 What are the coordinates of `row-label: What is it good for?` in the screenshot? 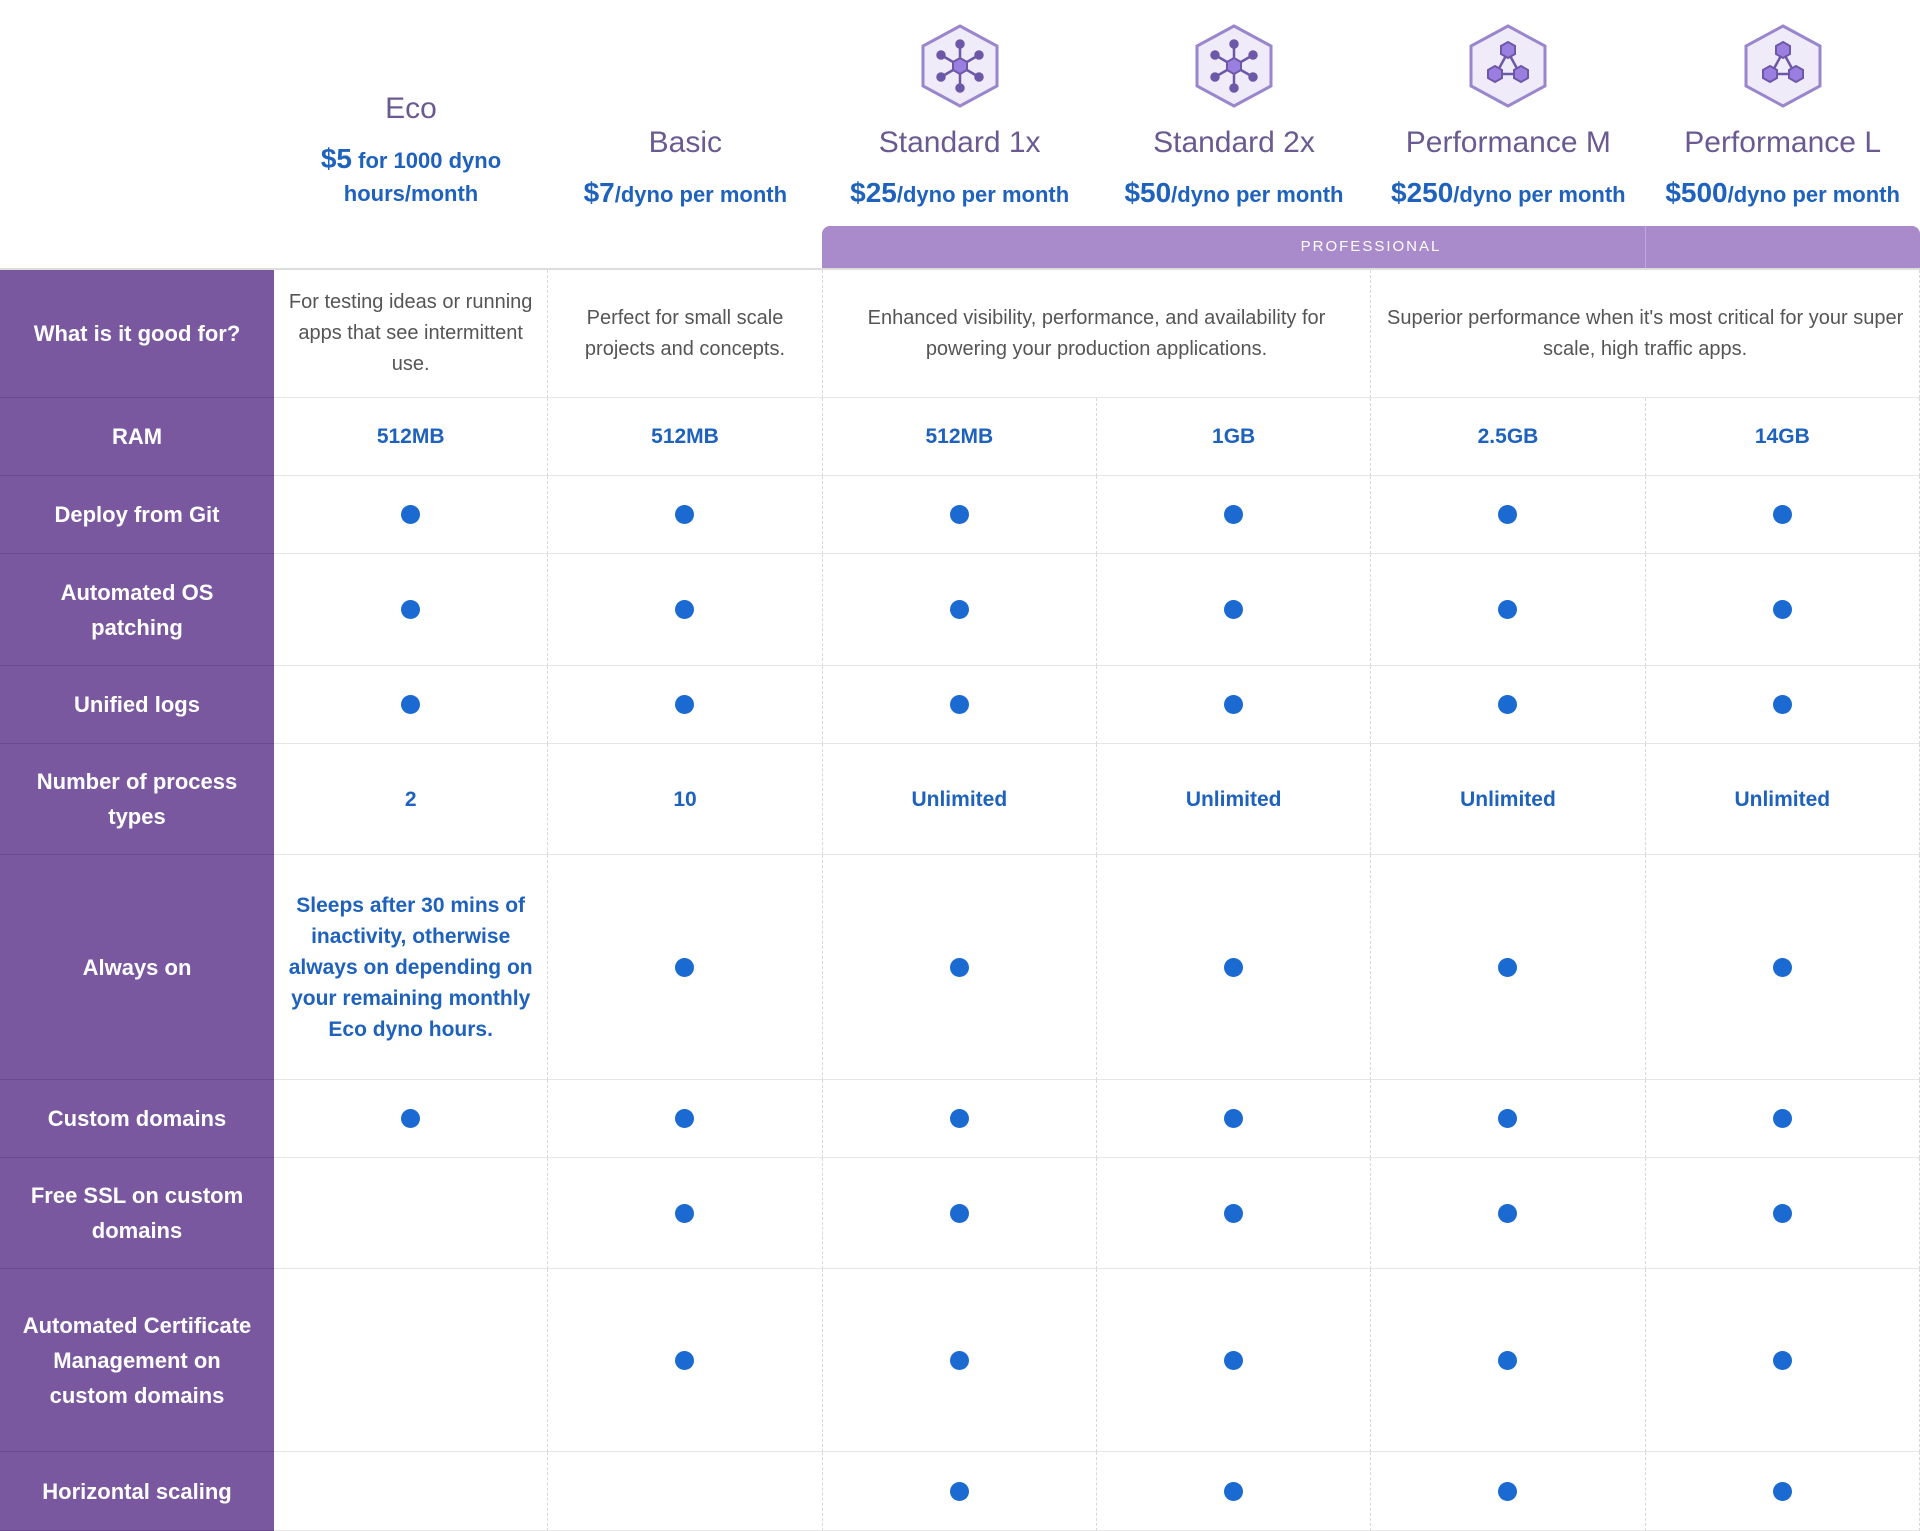 It's located at (137, 334).